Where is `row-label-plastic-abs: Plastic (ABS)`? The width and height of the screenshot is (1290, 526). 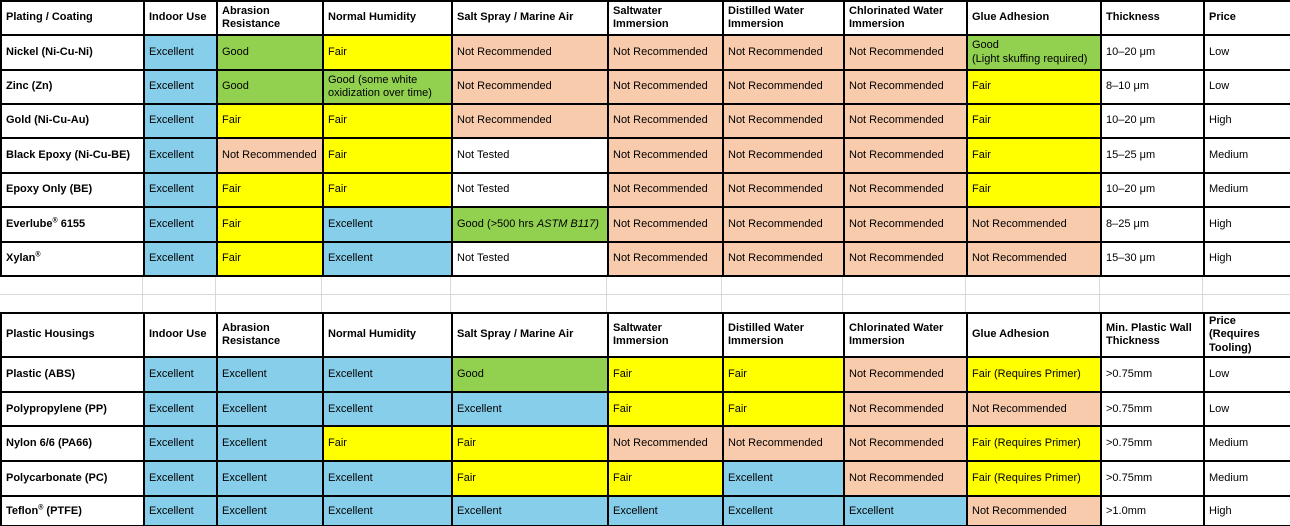
row-label-plastic-abs: Plastic (ABS) is located at coordinates (72, 375).